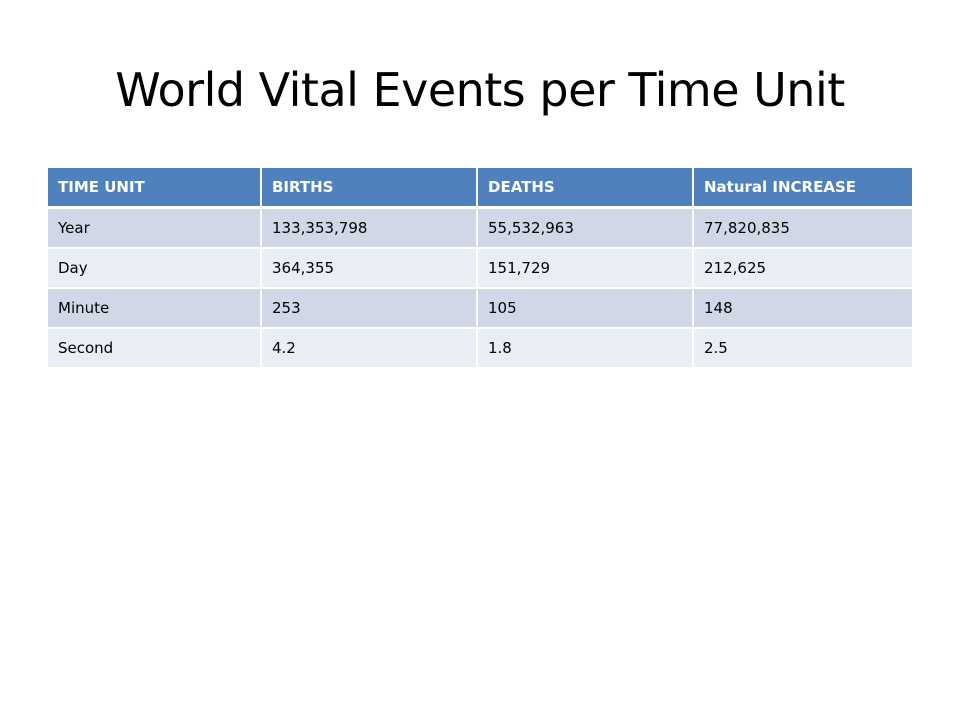 The width and height of the screenshot is (960, 720). I want to click on column-header-time-unit: TIME UNIT, so click(155, 188).